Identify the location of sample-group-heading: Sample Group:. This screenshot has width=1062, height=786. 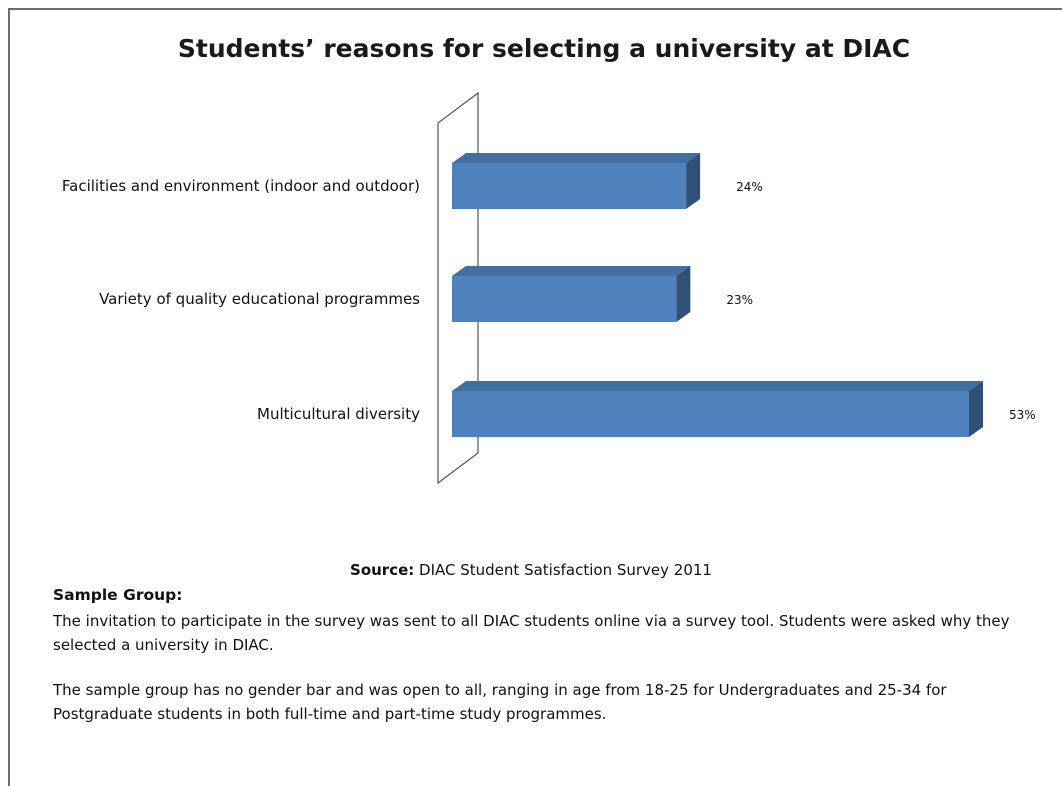
(118, 595).